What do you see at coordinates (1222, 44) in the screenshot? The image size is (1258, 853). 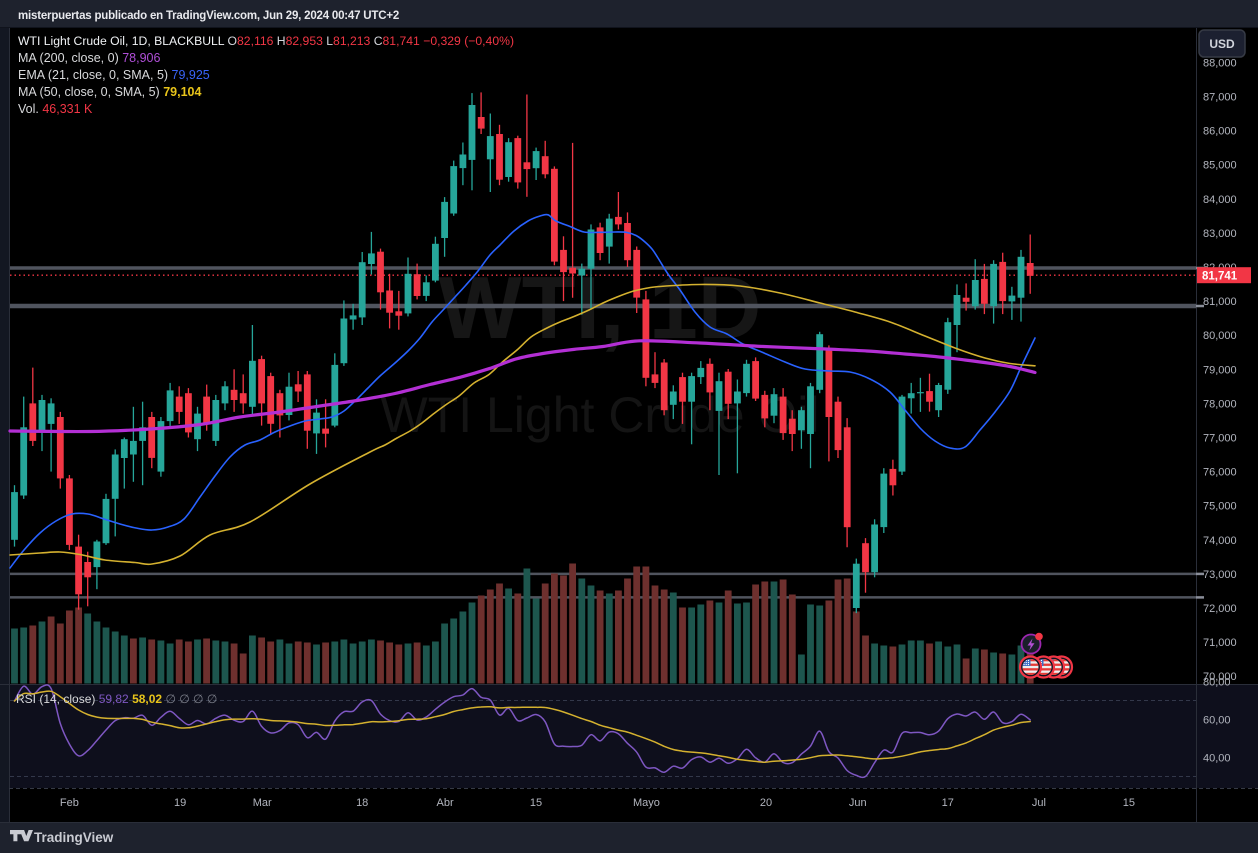 I see `svg-text: USD` at bounding box center [1222, 44].